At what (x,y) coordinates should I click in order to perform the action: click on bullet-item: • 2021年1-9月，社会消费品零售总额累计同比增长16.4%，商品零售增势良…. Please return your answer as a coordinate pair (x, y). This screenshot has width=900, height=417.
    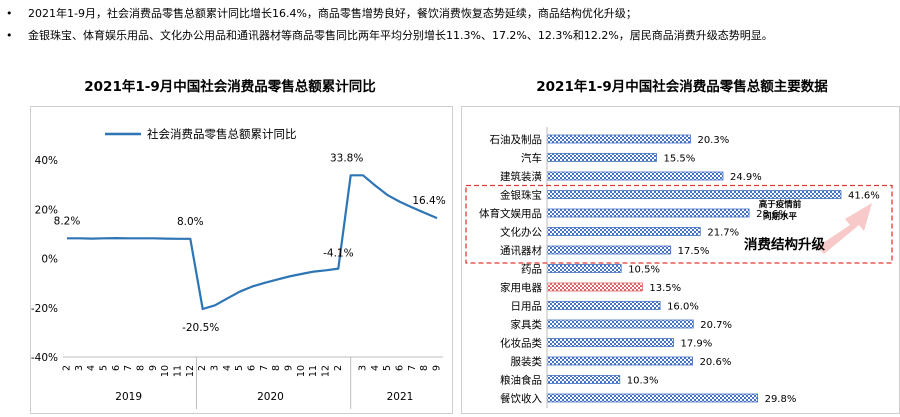
    Looking at the image, I should click on (451, 14).